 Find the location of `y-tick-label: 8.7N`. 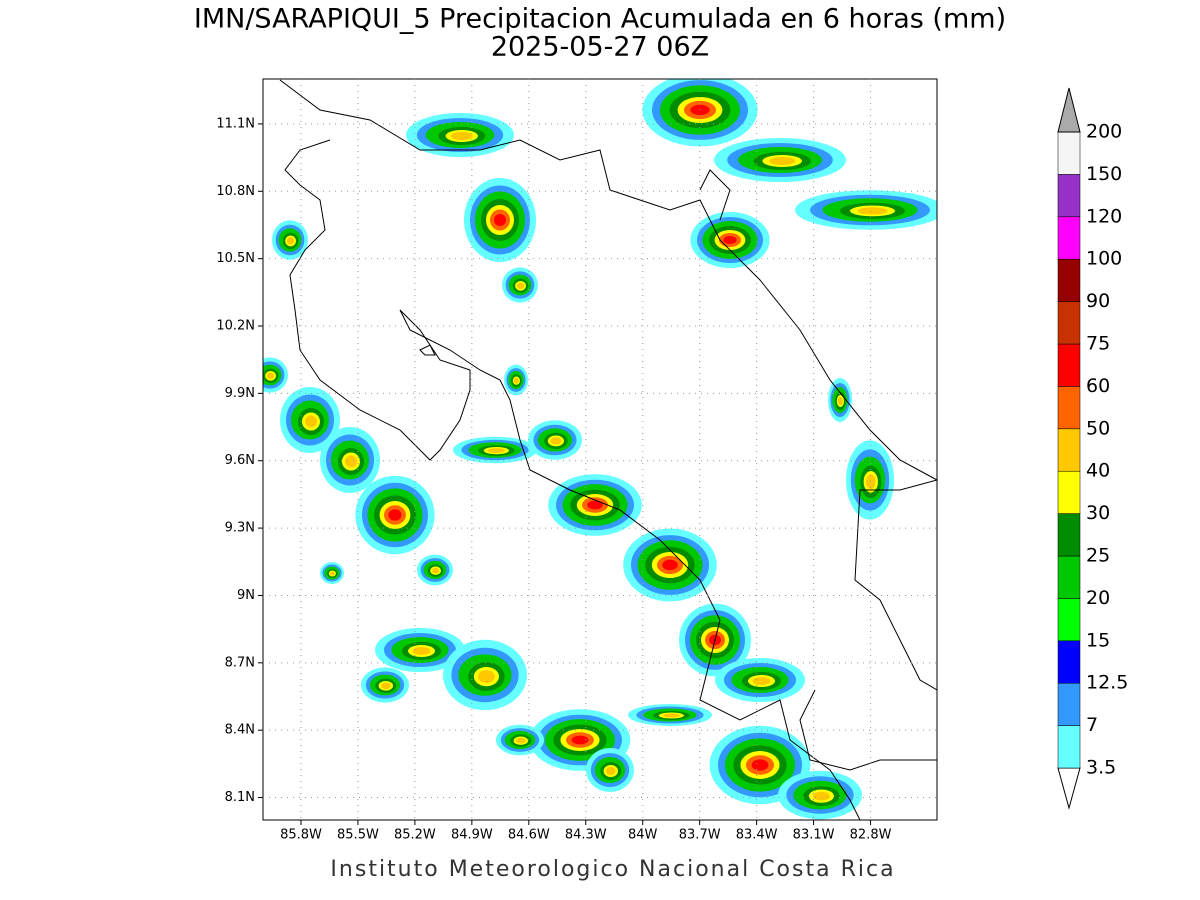

y-tick-label: 8.7N is located at coordinates (240, 662).